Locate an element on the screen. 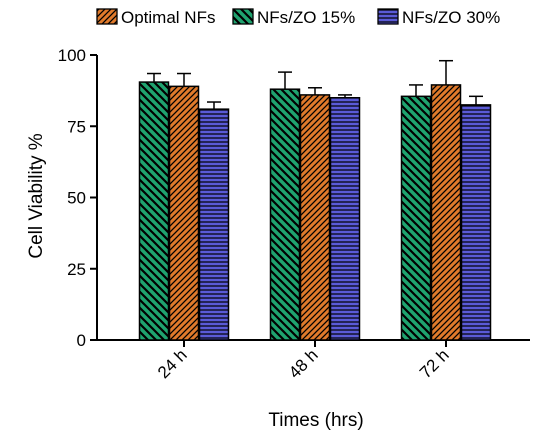 The height and width of the screenshot is (439, 554). legend-label-0: NFs/ZO 15% is located at coordinates (306, 17).